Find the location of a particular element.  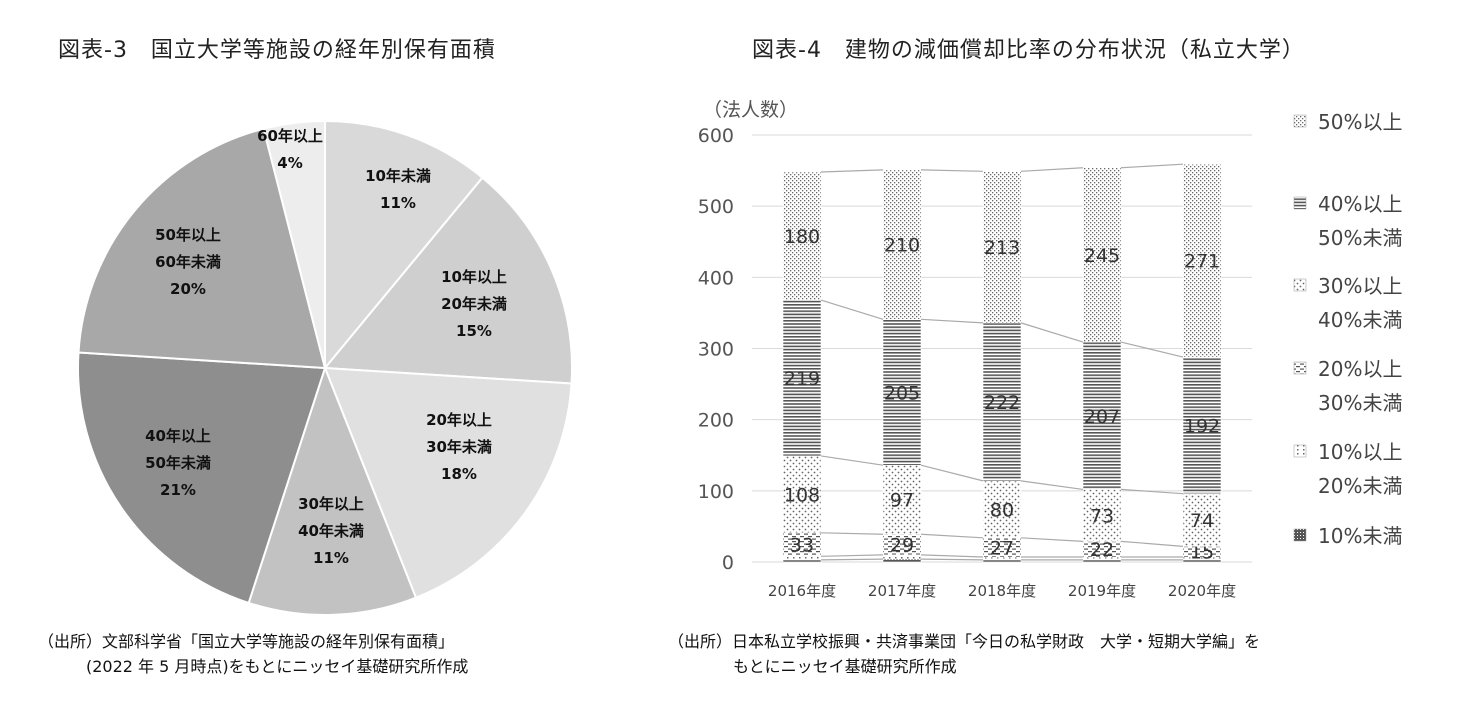

bar-data-label: 192 is located at coordinates (1202, 426).